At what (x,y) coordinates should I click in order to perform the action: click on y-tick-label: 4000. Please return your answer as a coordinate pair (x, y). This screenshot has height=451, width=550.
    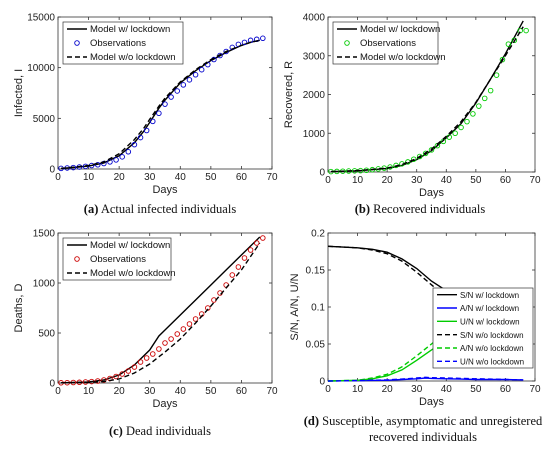
    Looking at the image, I should click on (314, 18).